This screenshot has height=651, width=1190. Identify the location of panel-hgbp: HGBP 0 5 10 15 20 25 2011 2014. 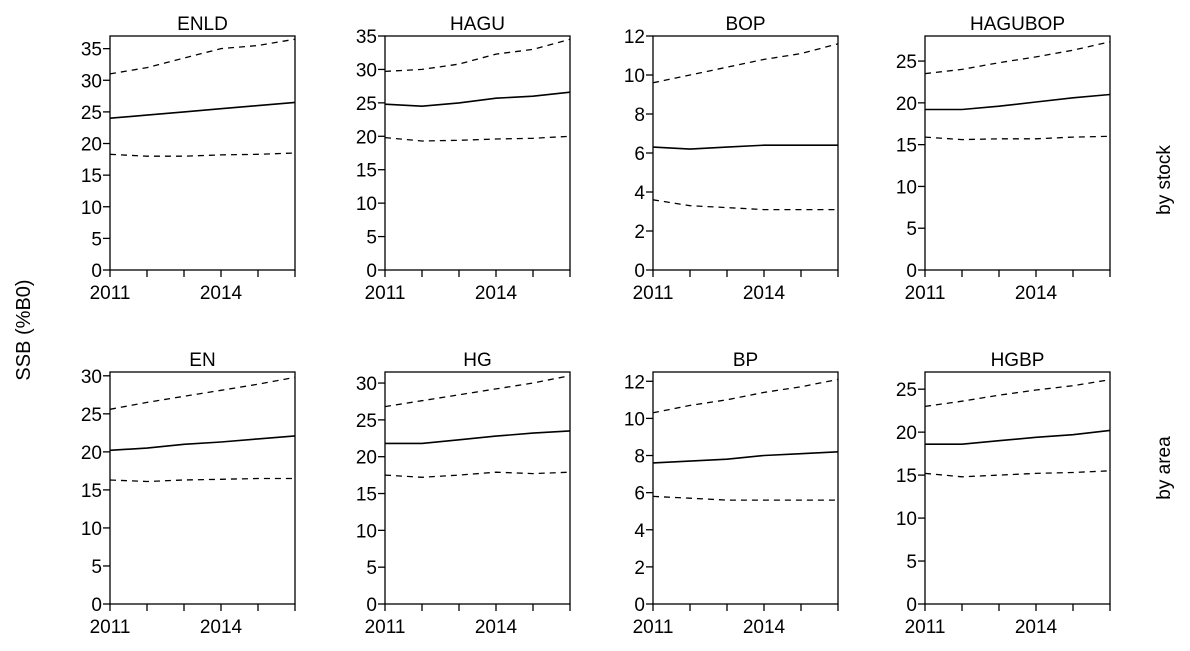
(1003, 494).